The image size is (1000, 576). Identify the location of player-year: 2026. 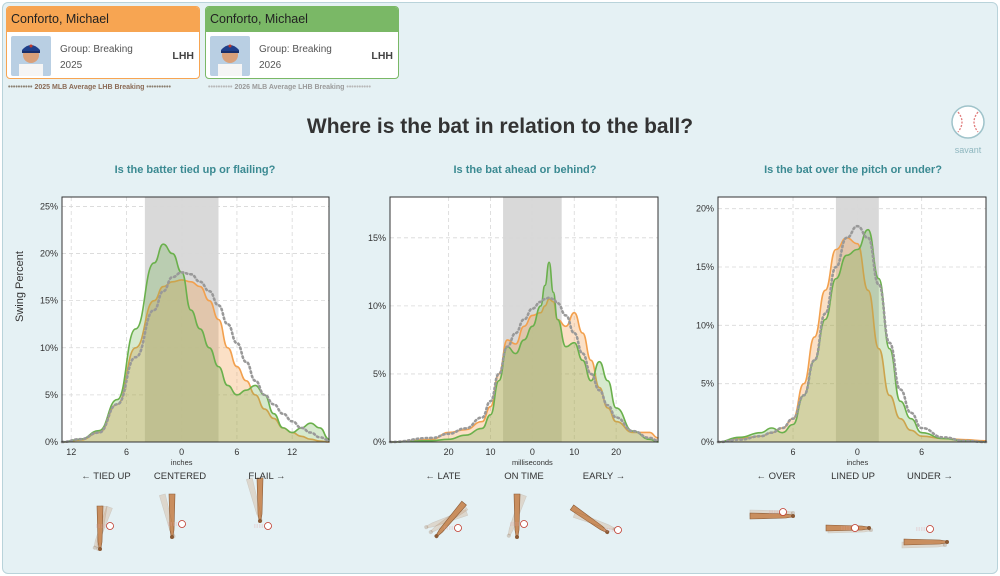
(270, 65).